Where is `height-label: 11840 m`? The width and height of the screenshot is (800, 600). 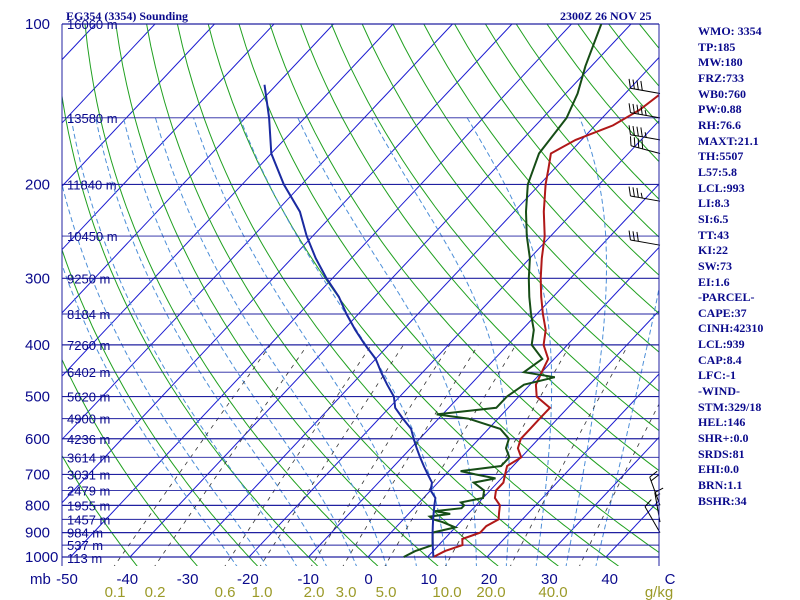
height-label: 11840 m is located at coordinates (92, 184).